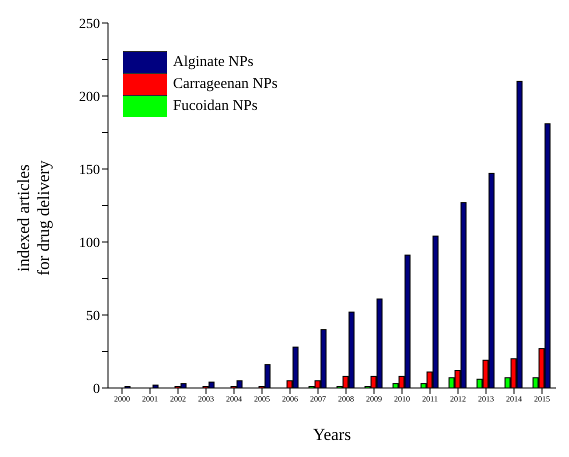 Image resolution: width=569 pixels, height=457 pixels. What do you see at coordinates (430, 399) in the screenshot?
I see `x-tick-label: 2011` at bounding box center [430, 399].